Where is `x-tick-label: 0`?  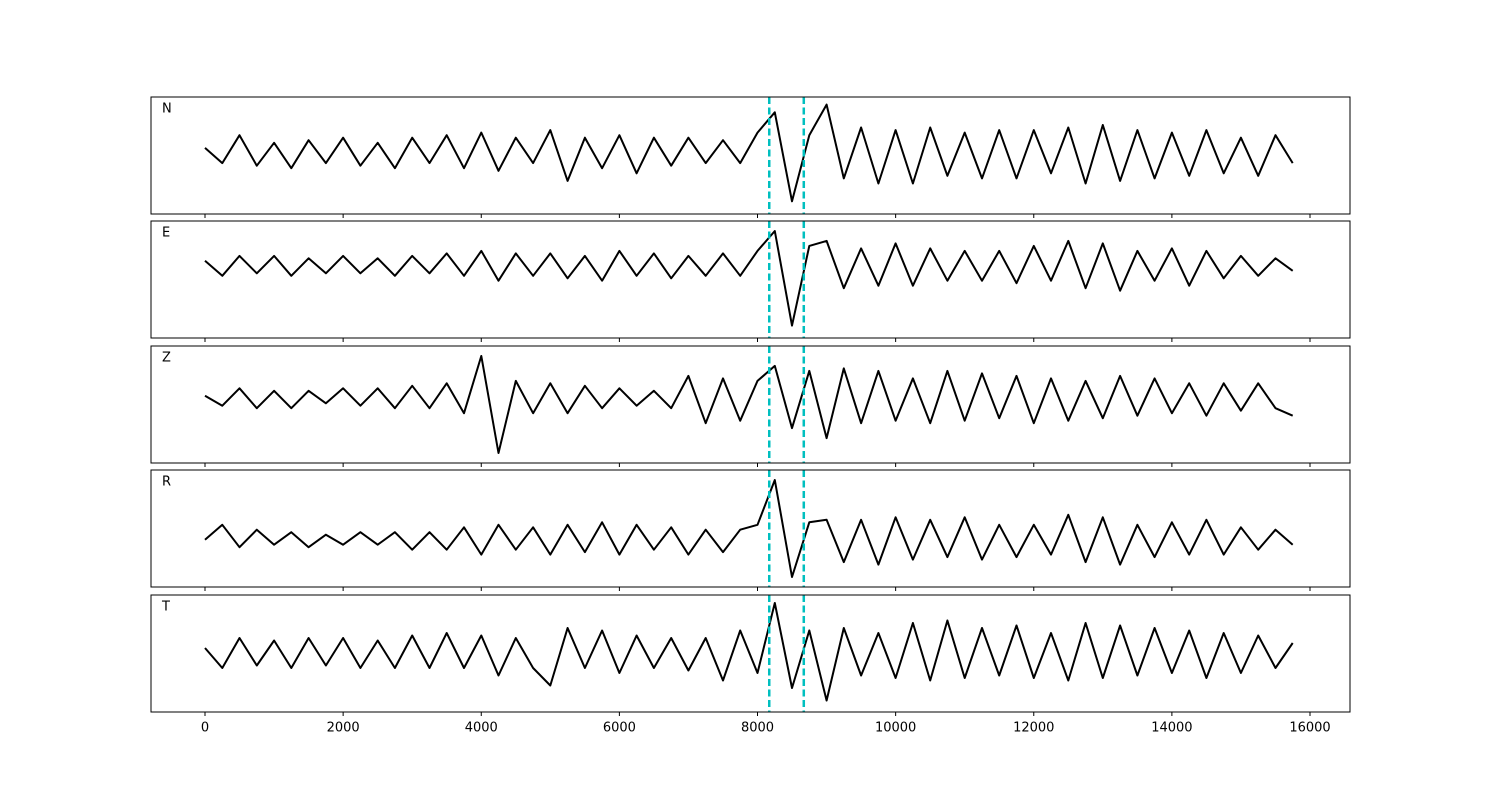
x-tick-label: 0 is located at coordinates (205, 728).